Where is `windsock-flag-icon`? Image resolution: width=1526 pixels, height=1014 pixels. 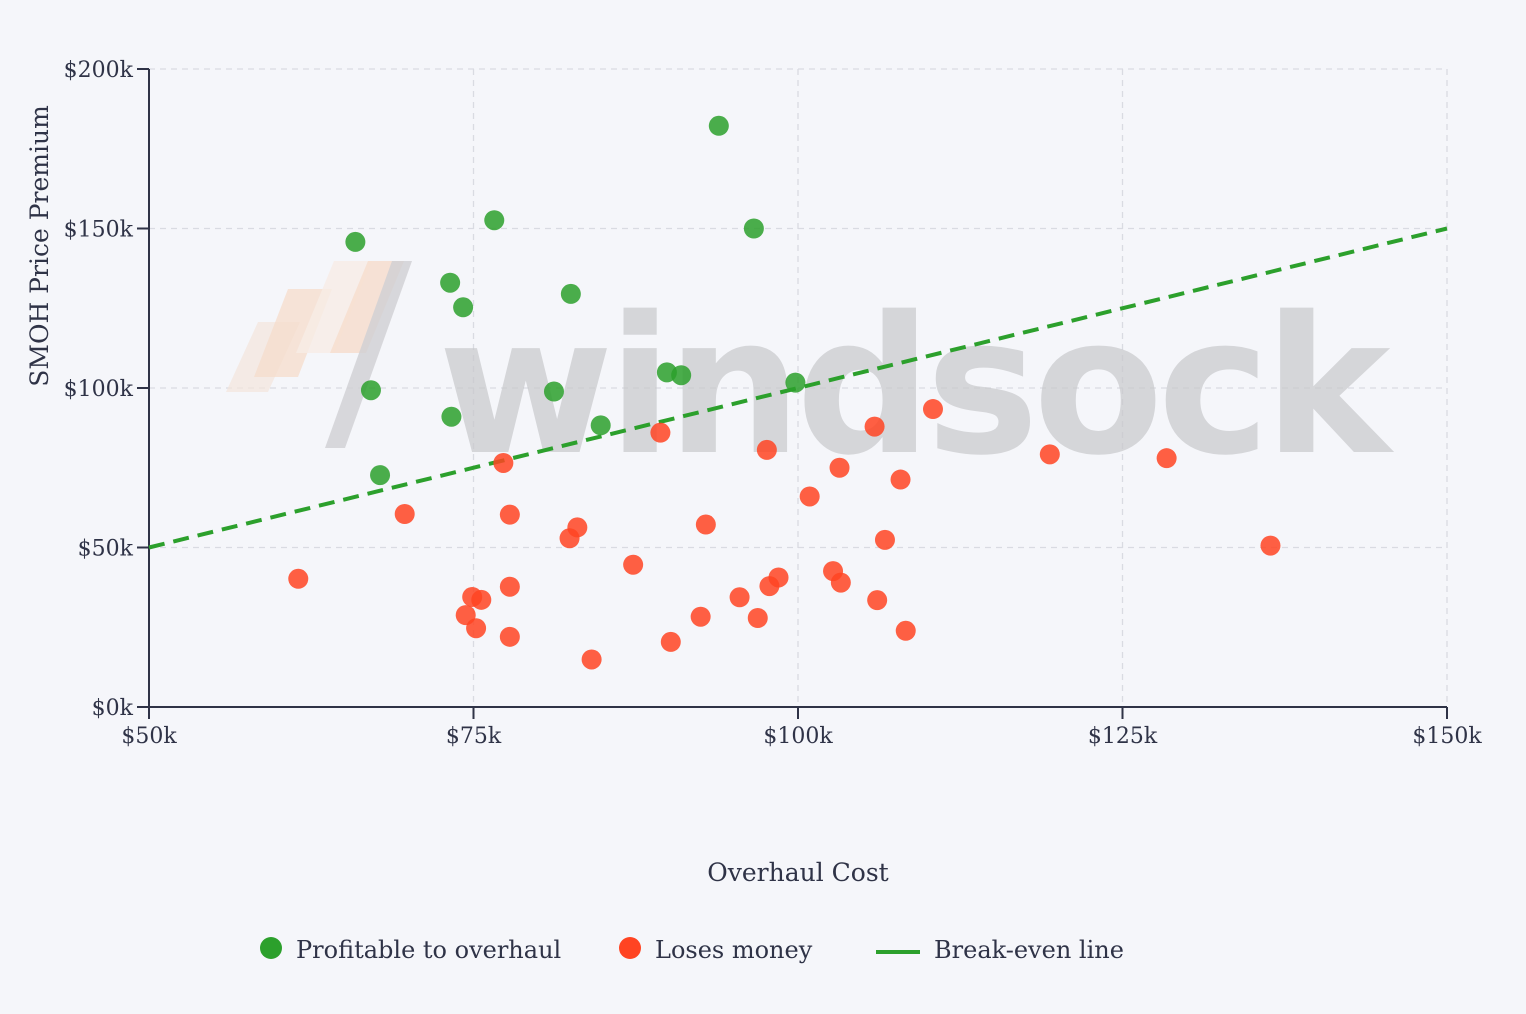
windsock-flag-icon is located at coordinates (319, 354).